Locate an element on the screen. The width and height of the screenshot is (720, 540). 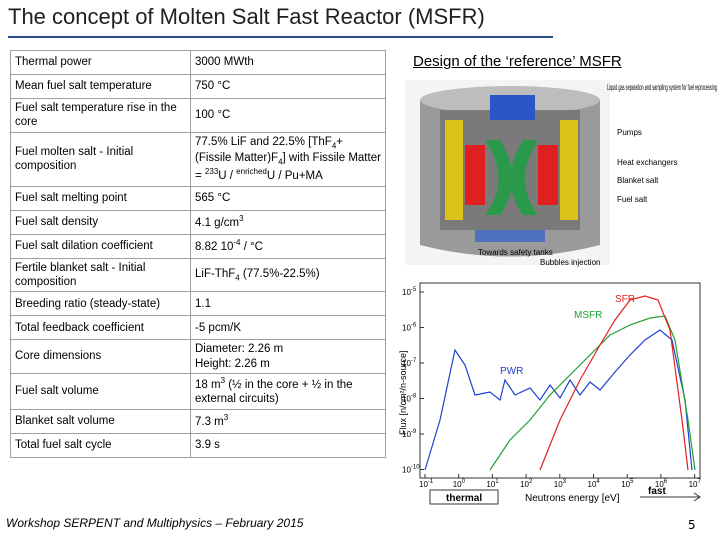
row-value: 8.82 10-4 / °C is located at coordinates (288, 246).